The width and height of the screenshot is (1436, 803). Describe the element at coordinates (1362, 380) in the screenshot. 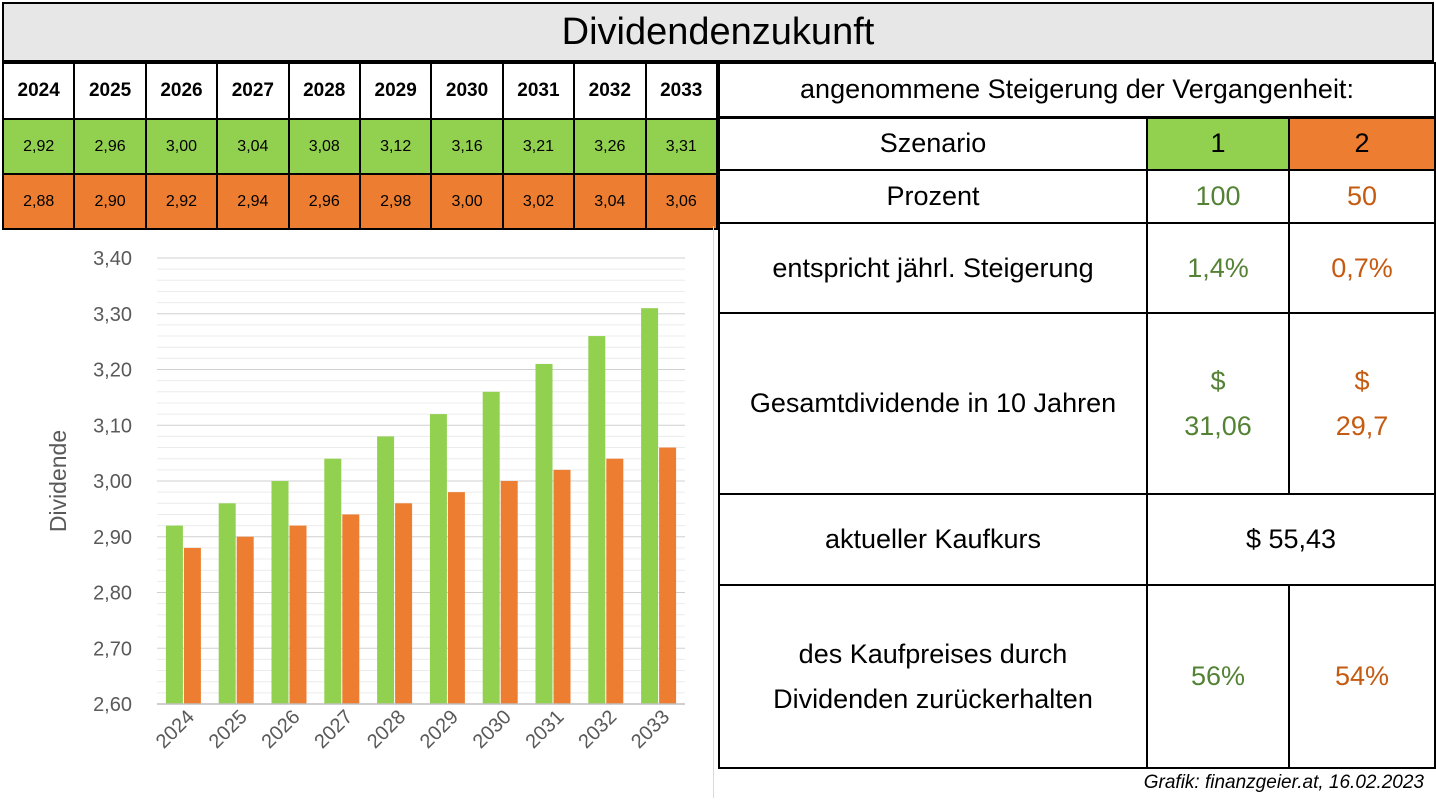

I see `gesamtdividende-2-currency: $` at that location.